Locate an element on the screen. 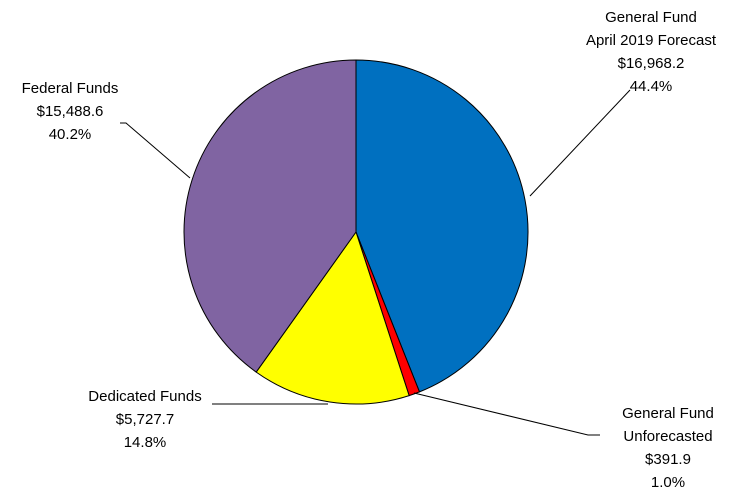 This screenshot has width=751, height=495. leader-line-general-fund-unforecasted is located at coordinates (506, 414).